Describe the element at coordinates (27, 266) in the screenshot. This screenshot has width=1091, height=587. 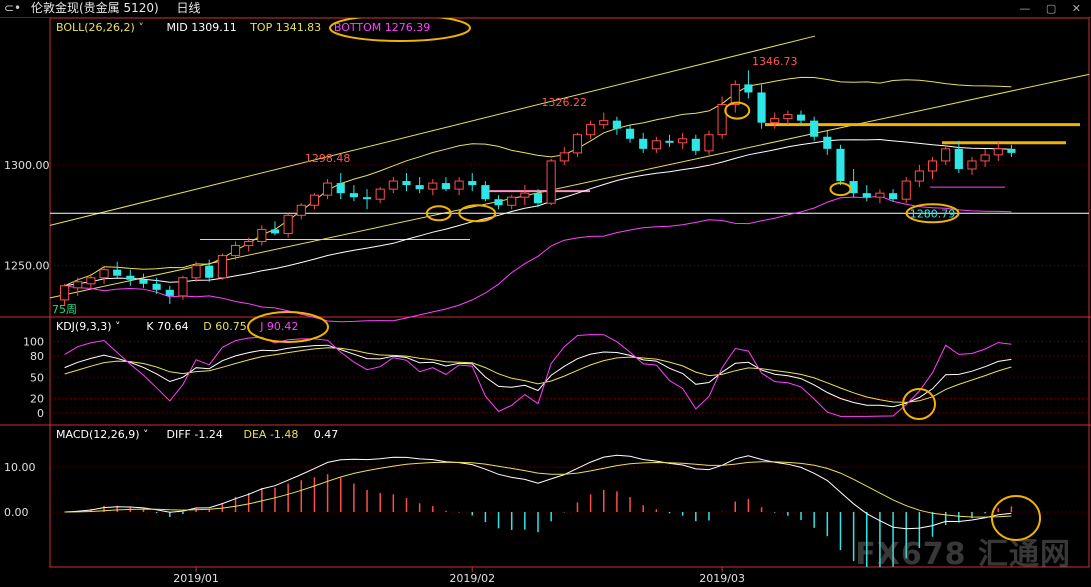
I see `y-tick-label: 1250.00` at that location.